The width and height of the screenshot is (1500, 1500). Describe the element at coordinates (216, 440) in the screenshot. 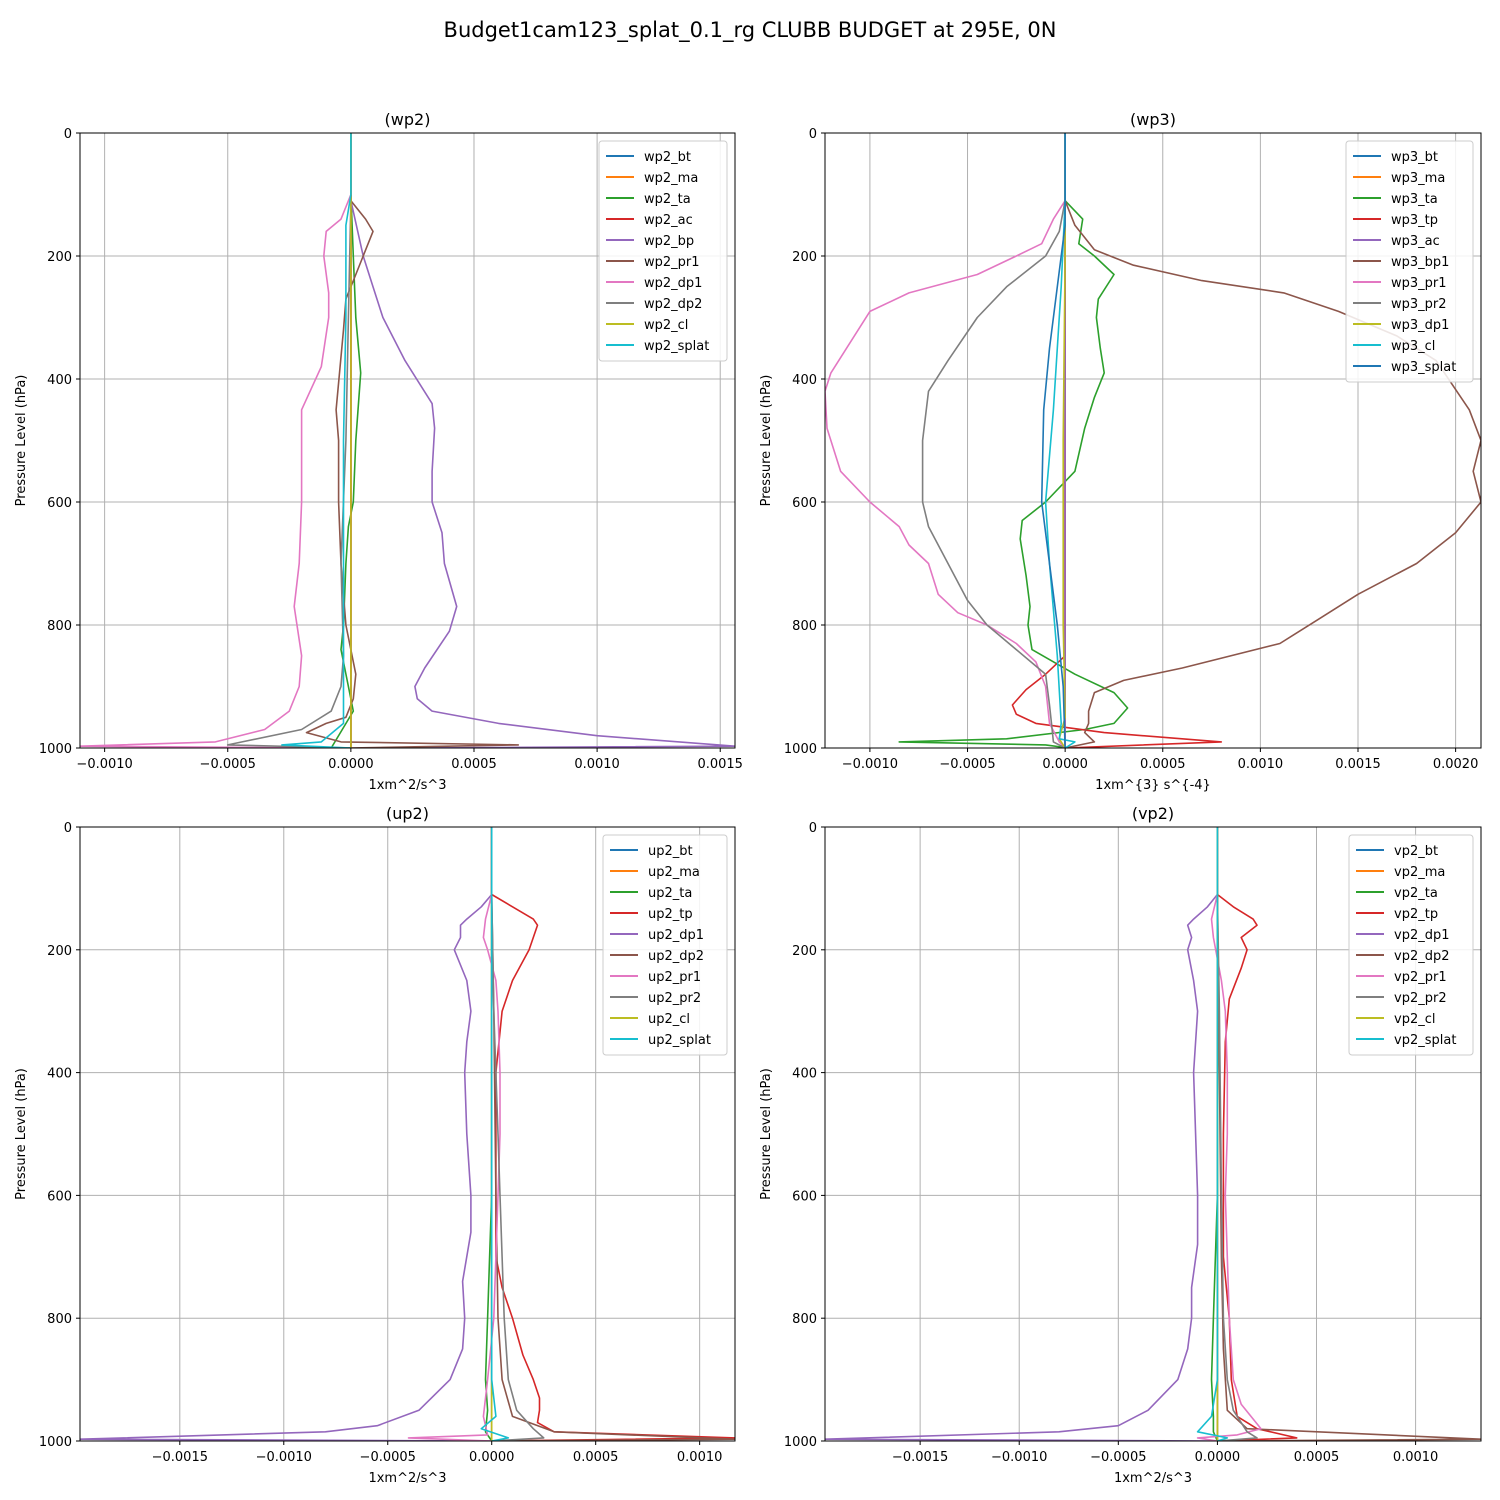

I see `series-line-wp2_dp1` at that location.